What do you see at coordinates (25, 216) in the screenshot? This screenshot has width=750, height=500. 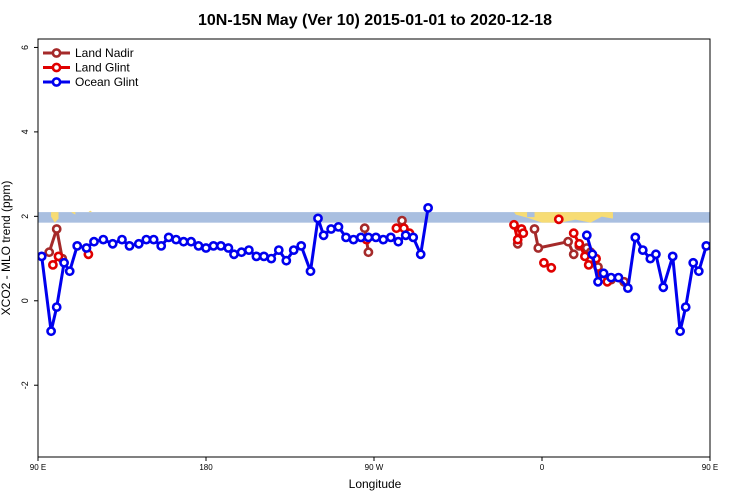 I see `y-tick-label: 2` at bounding box center [25, 216].